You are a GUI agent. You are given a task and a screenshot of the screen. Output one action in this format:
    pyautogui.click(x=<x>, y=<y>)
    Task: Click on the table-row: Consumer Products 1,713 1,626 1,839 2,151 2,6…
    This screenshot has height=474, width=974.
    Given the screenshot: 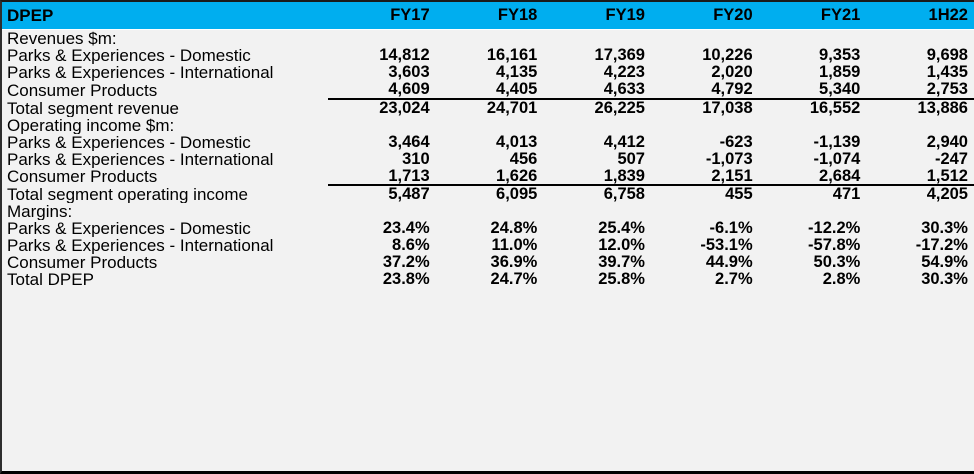 What is the action you would take?
    pyautogui.click(x=488, y=176)
    